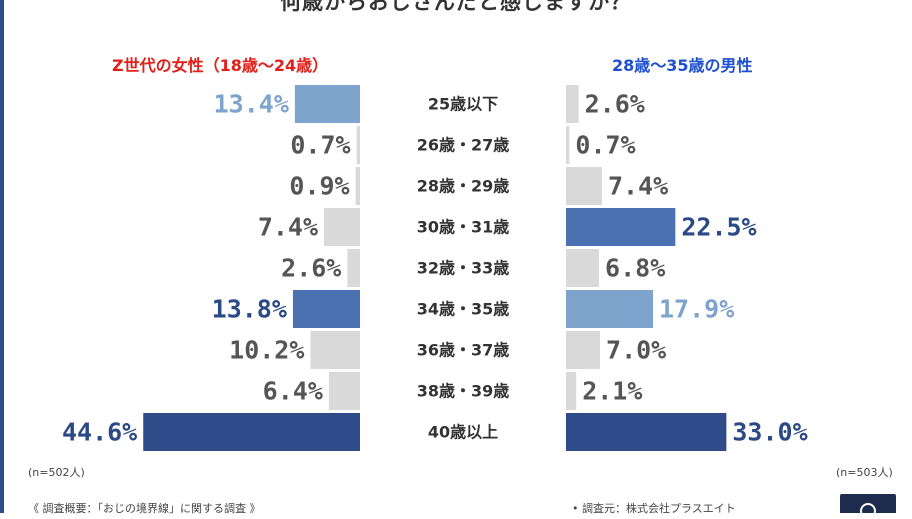 The height and width of the screenshot is (519, 912). What do you see at coordinates (56, 472) in the screenshot?
I see `left-sample-size: (n=502人)` at bounding box center [56, 472].